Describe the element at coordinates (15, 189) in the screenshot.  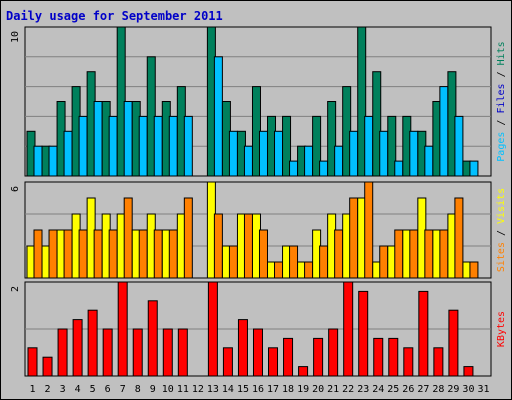
I see `ymax-label-visits-sites: 6` at that location.